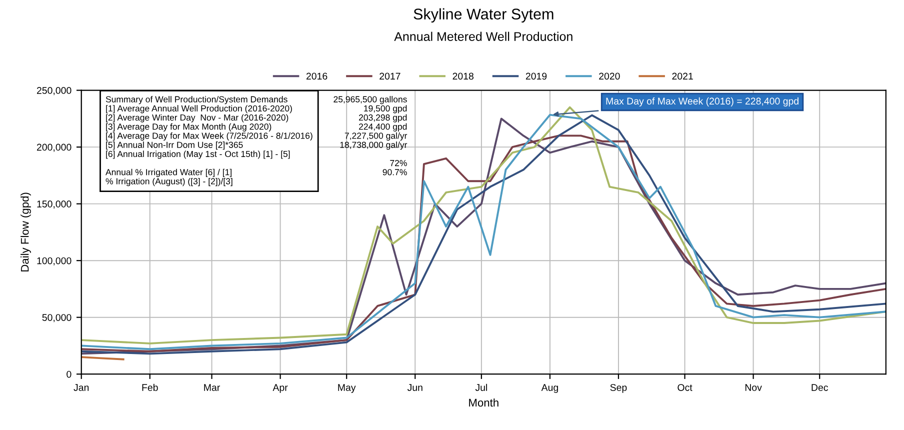  What do you see at coordinates (609, 76) in the screenshot?
I see `legend-label: 2020` at bounding box center [609, 76].